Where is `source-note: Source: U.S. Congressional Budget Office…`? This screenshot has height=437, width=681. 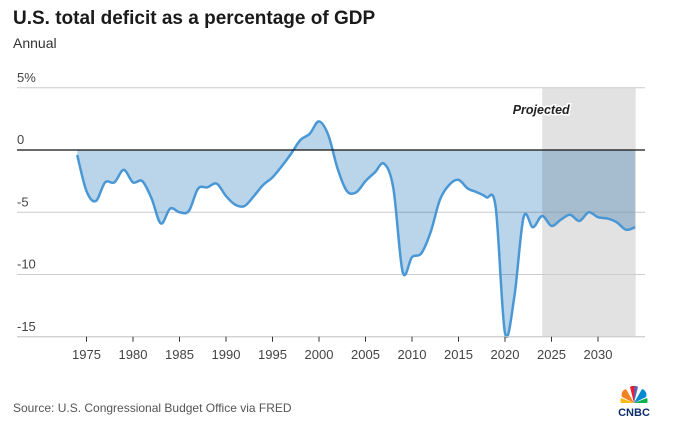 source-note: Source: U.S. Congressional Budget Office… is located at coordinates (152, 408).